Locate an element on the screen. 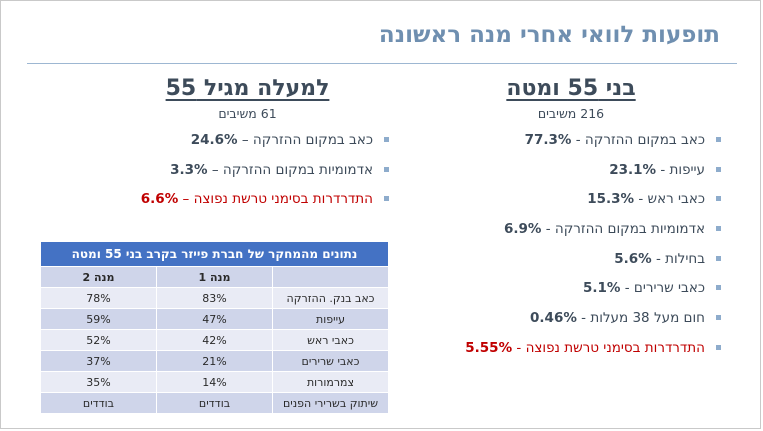  item-label: כאב במקום ההזרקה – is located at coordinates (305, 140).